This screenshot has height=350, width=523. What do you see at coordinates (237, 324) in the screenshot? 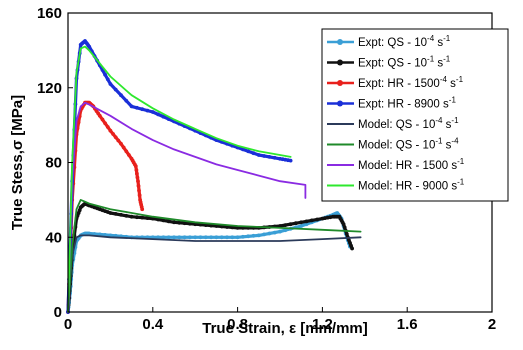
I see `x-tick-label: 0.8` at bounding box center [237, 324].